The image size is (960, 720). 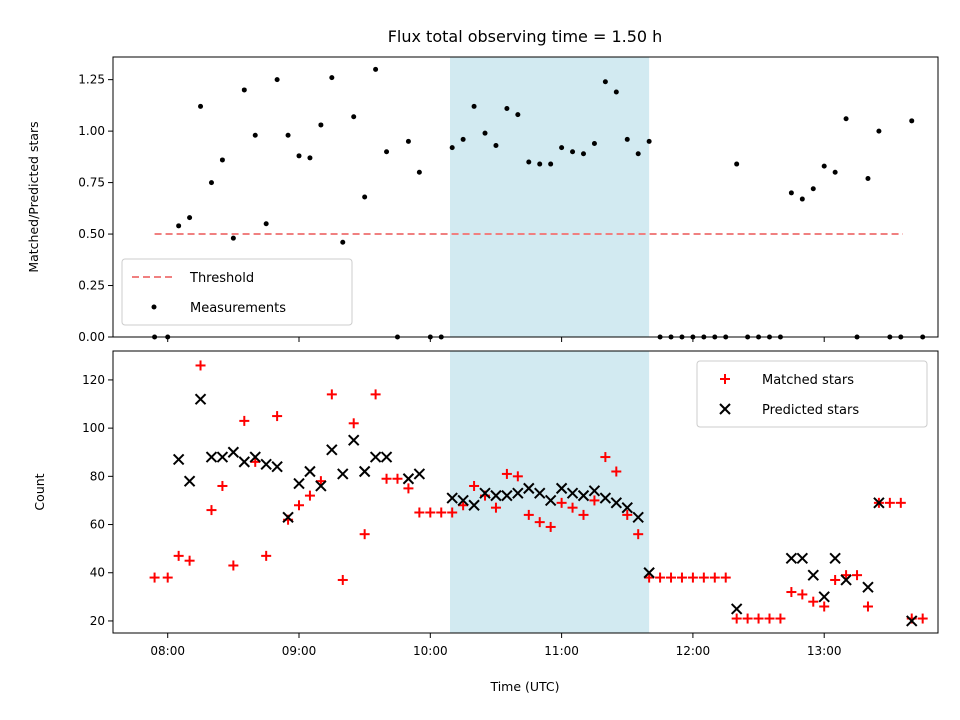 I want to click on legend-predicted-marker, so click(x=725, y=409).